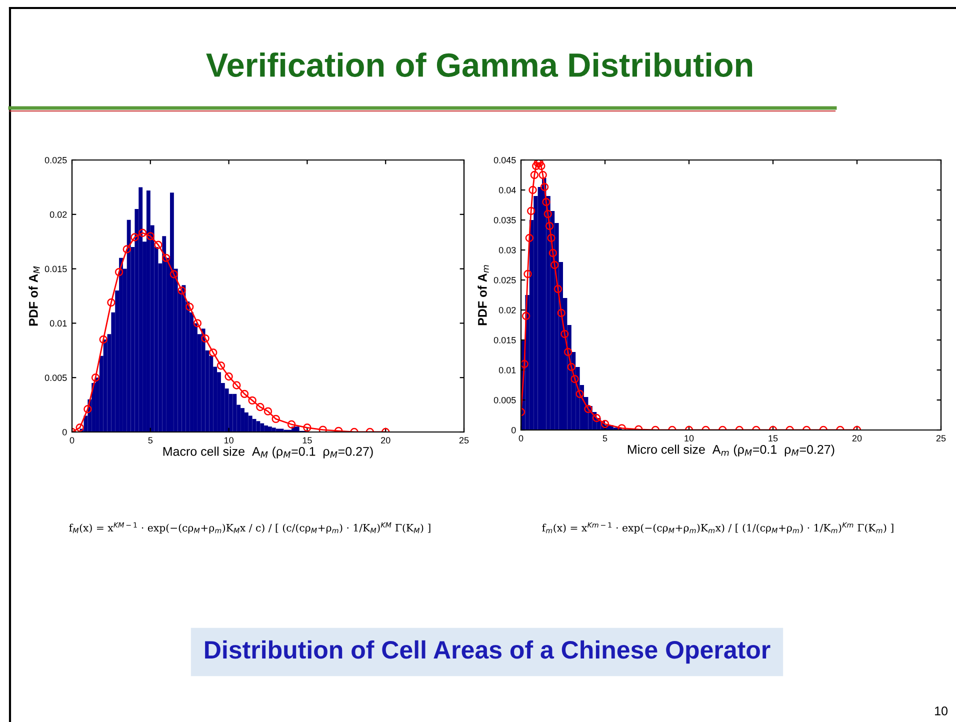 The height and width of the screenshot is (722, 956). What do you see at coordinates (268, 452) in the screenshot?
I see `x-axis-title: Macro cell size A$_{M}$ (ρ$_{M}$=0.1 ρ$_{M}$=0.27)` at bounding box center [268, 452].